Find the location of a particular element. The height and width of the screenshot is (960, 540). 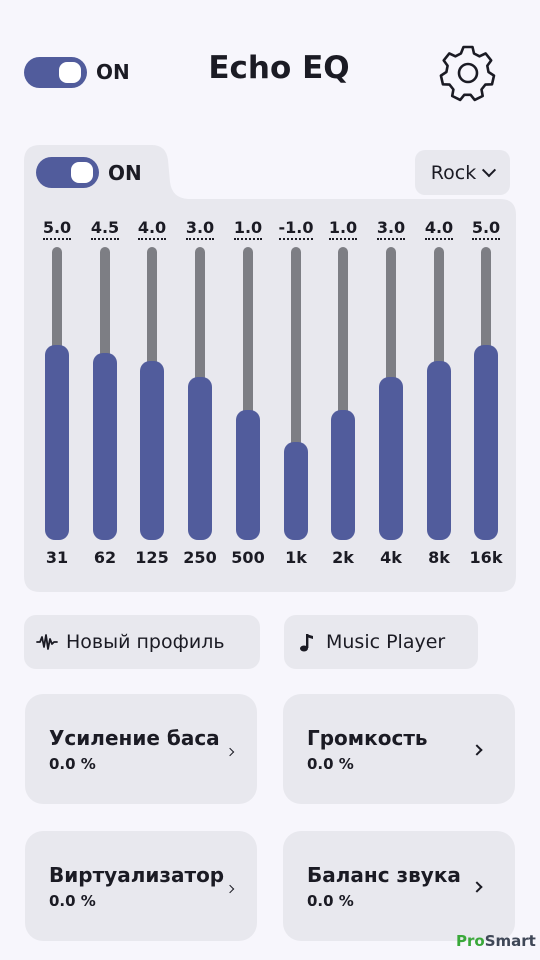

eq-band-1k: -1.0 1k is located at coordinates (296, 300).